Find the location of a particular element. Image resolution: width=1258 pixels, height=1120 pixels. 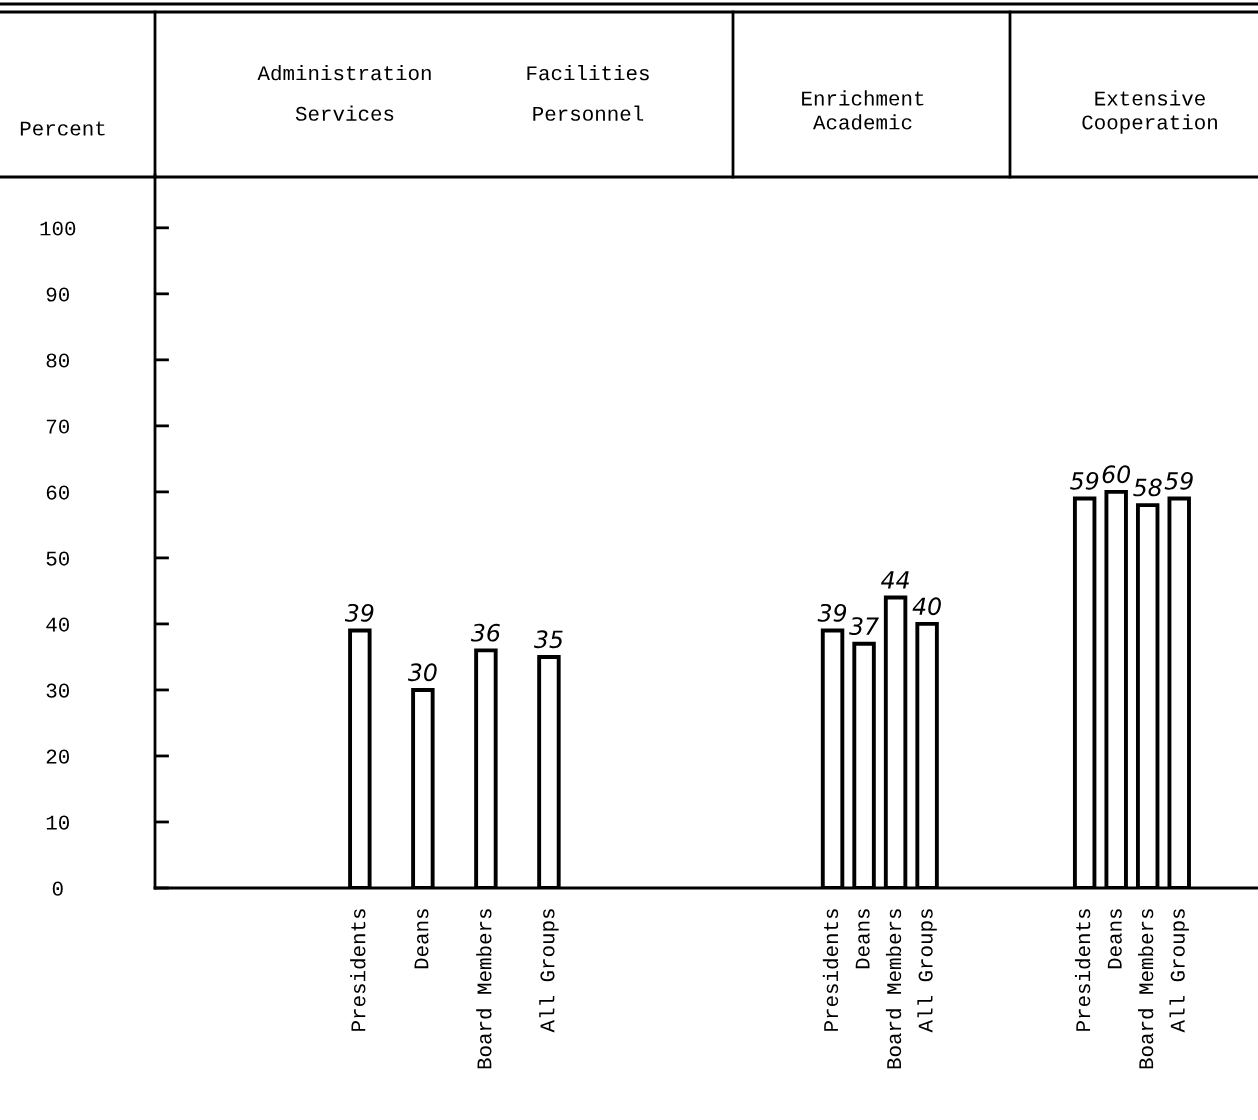

data-label: 58 is located at coordinates (1147, 487).